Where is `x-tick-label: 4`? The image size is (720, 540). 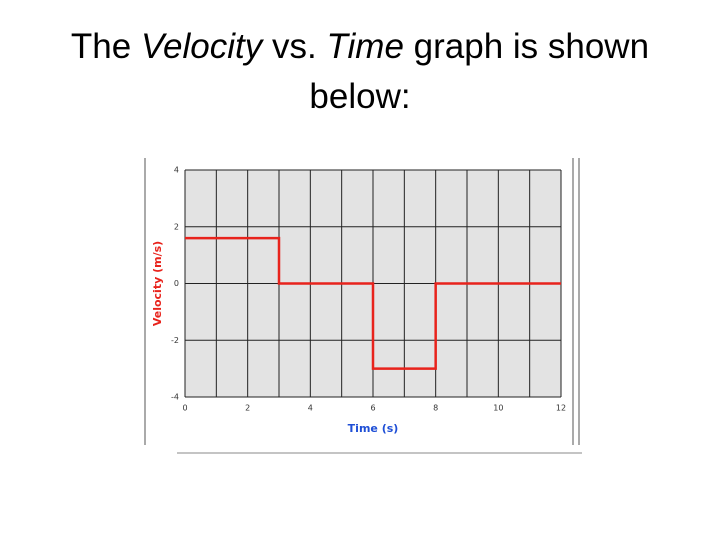
x-tick-label: 4 is located at coordinates (310, 408).